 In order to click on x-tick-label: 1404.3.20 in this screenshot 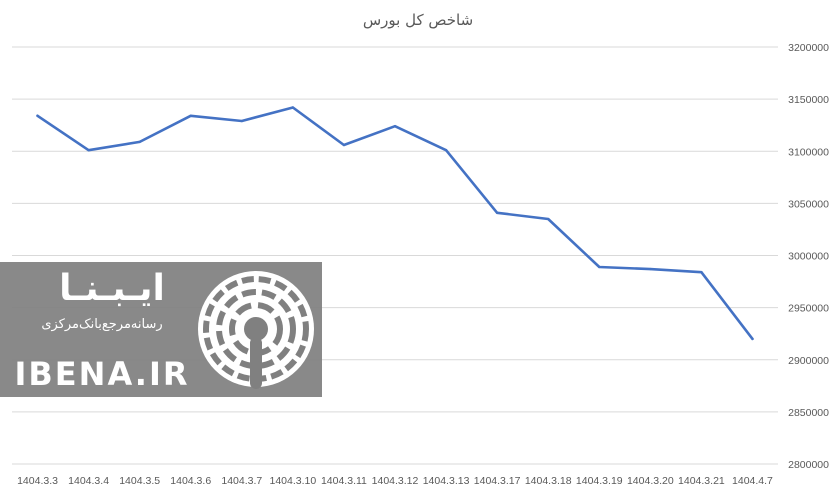, I will do `click(650, 481)`.